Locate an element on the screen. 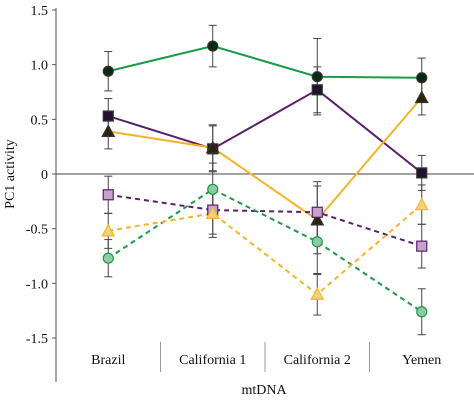 Image resolution: width=474 pixels, height=402 pixels. y-tick-label: 1.5 is located at coordinates (40, 11).